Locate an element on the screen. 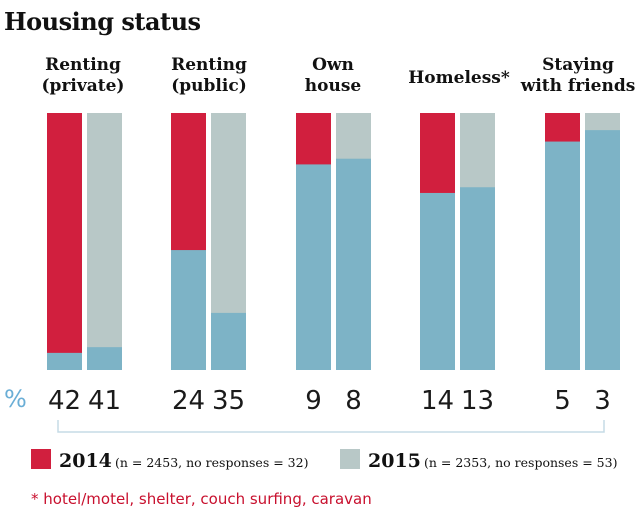  category-label-3-line-0: Homeless* is located at coordinates (459, 78).